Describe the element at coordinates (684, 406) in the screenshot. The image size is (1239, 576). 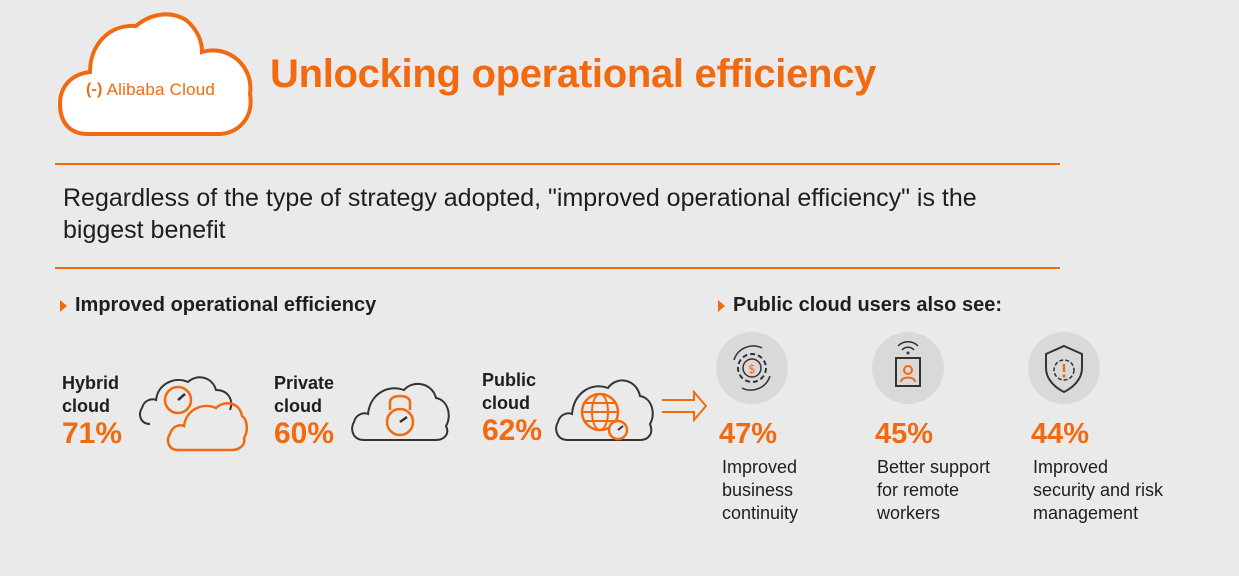
I see `double-arrow-icon` at that location.